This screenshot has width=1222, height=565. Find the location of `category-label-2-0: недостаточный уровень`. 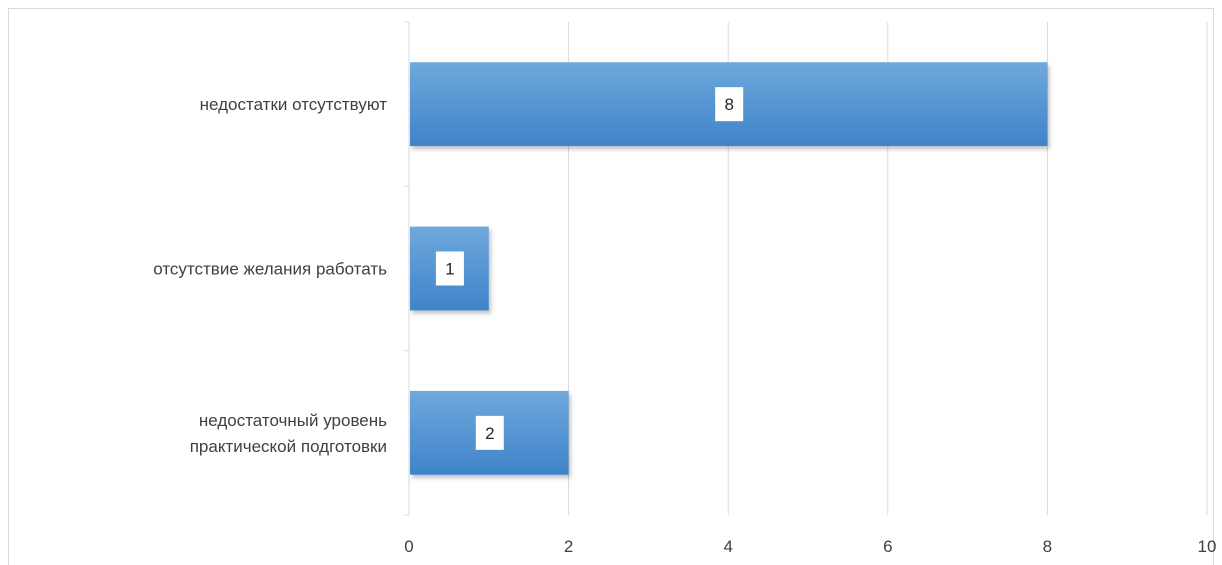

category-label-2-0: недостаточный уровень is located at coordinates (293, 420).